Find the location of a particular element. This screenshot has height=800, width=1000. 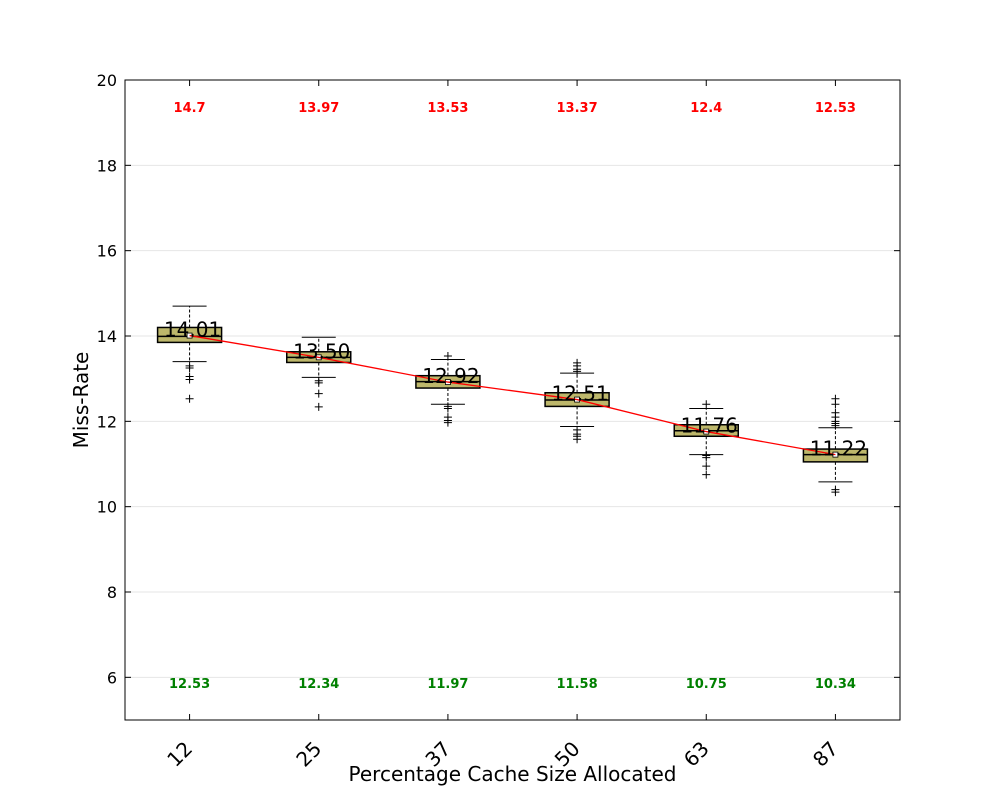

min-value-label: 11.97 is located at coordinates (447, 684).